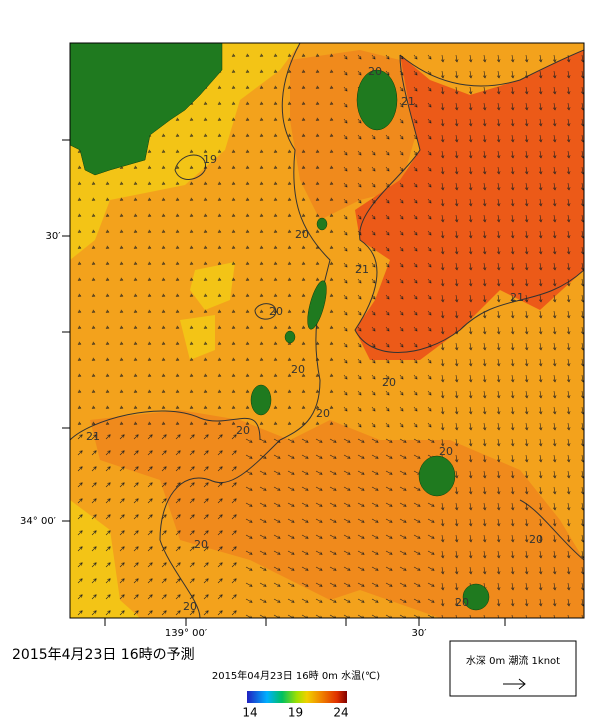  What do you see at coordinates (513, 660) in the screenshot?
I see `legend-text: 水深 0m 潮流 1knot` at bounding box center [513, 660].